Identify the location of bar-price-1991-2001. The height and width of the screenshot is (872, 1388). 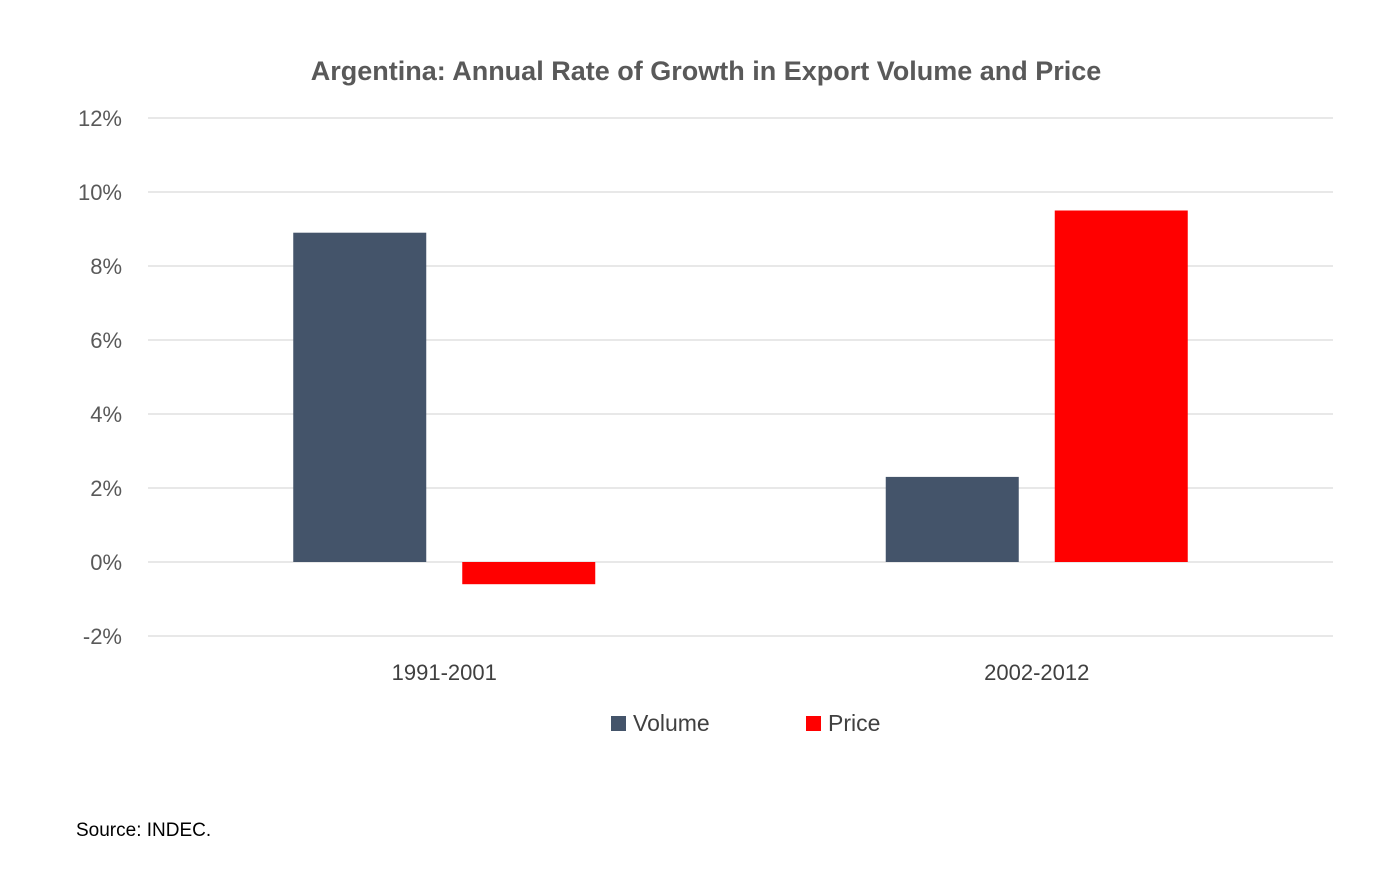
(529, 573).